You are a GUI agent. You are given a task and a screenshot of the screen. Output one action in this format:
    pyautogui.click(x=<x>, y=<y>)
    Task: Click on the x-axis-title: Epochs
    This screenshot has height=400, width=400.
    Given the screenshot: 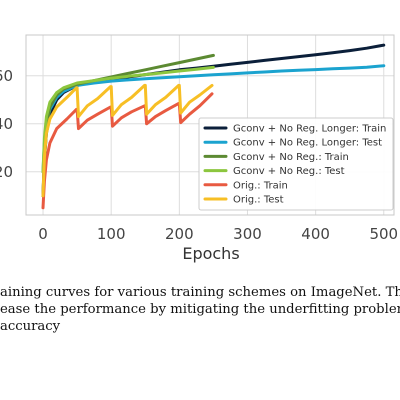 What is the action you would take?
    pyautogui.click(x=210, y=253)
    